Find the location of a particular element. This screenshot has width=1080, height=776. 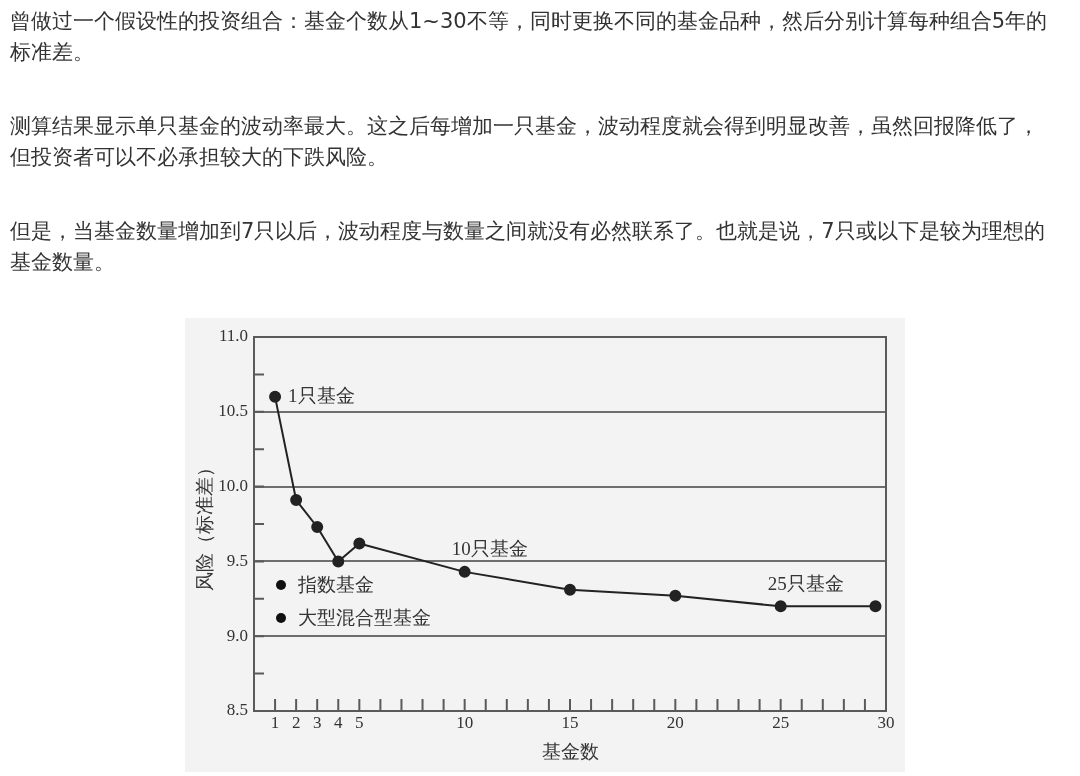

x-tick-label: 1 is located at coordinates (275, 722).